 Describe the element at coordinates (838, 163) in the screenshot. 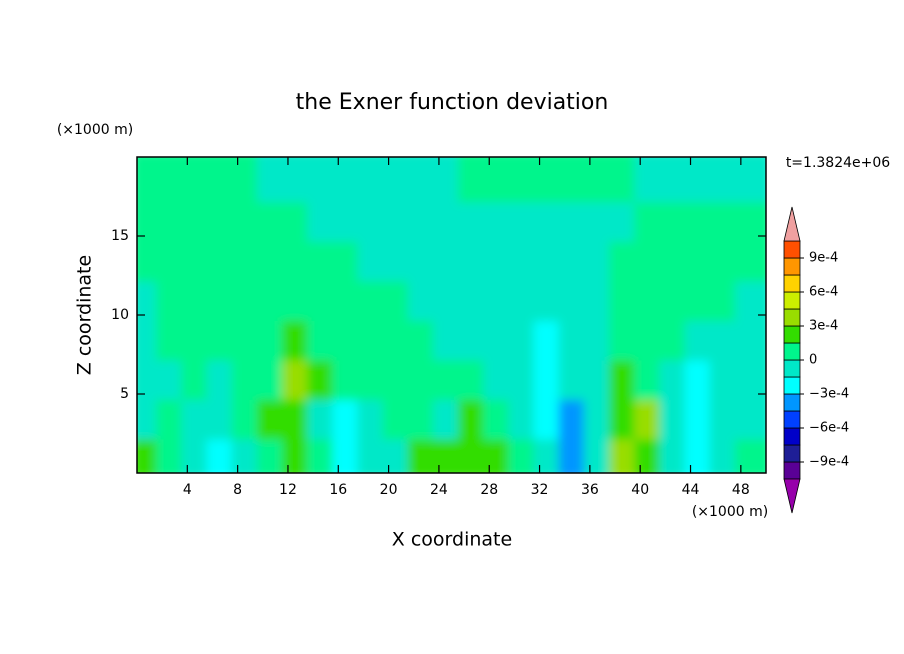

I see `annotation: t=1.3824e+06` at that location.